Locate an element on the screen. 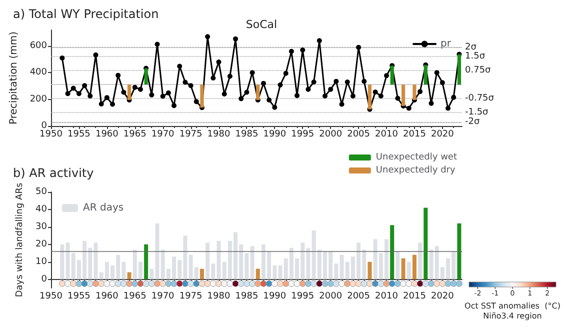 The width and height of the screenshot is (575, 328). legend-label: pr is located at coordinates (446, 44).